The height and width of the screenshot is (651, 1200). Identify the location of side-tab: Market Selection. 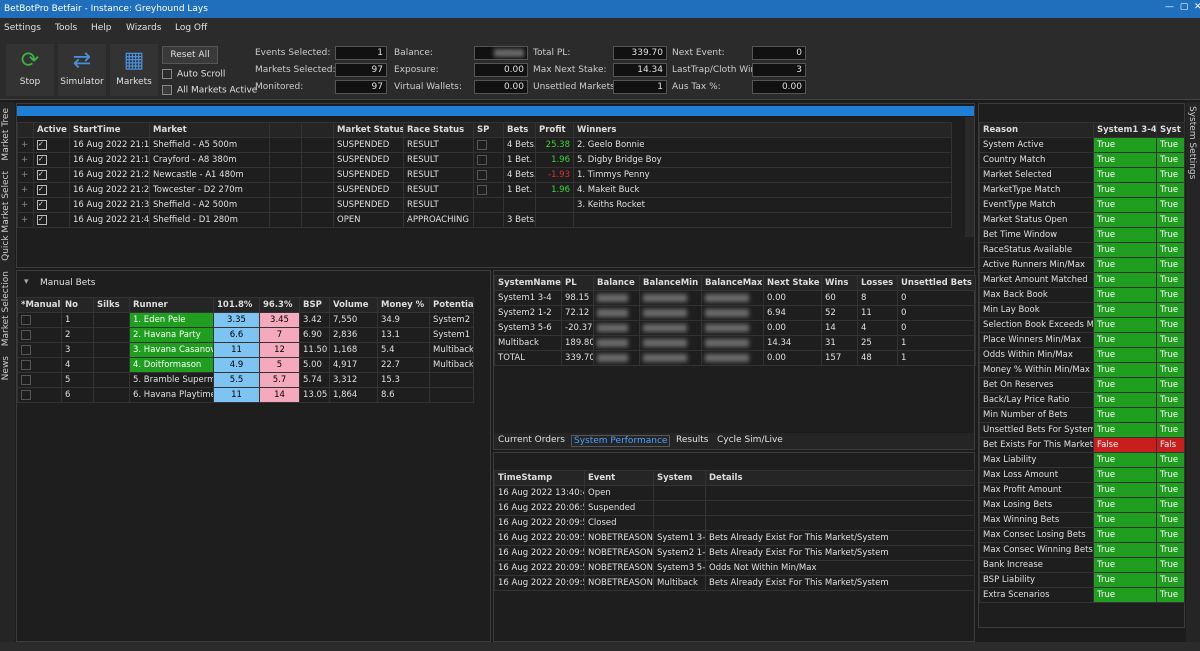
(6, 309).